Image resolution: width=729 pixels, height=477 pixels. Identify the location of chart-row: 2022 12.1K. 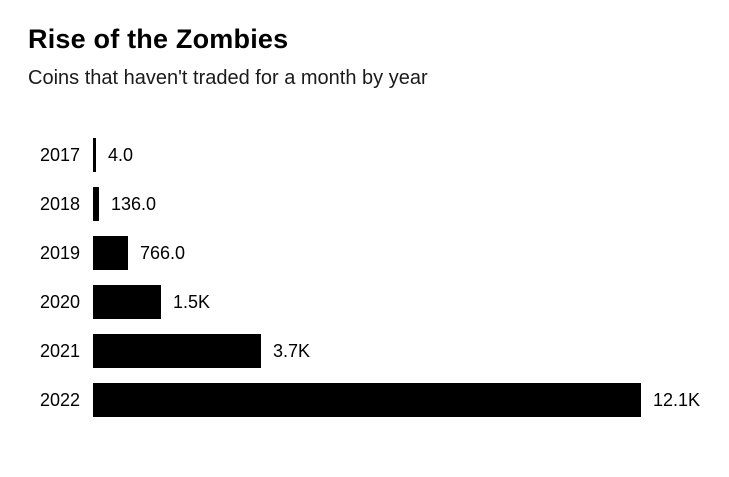
(364, 400).